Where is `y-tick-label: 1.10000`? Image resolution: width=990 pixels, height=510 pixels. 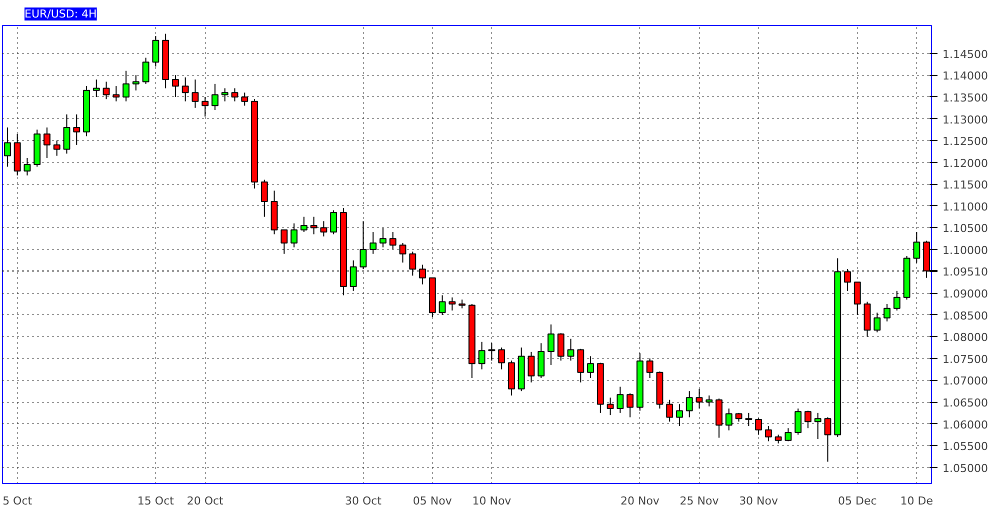 y-tick-label: 1.10000 is located at coordinates (965, 250).